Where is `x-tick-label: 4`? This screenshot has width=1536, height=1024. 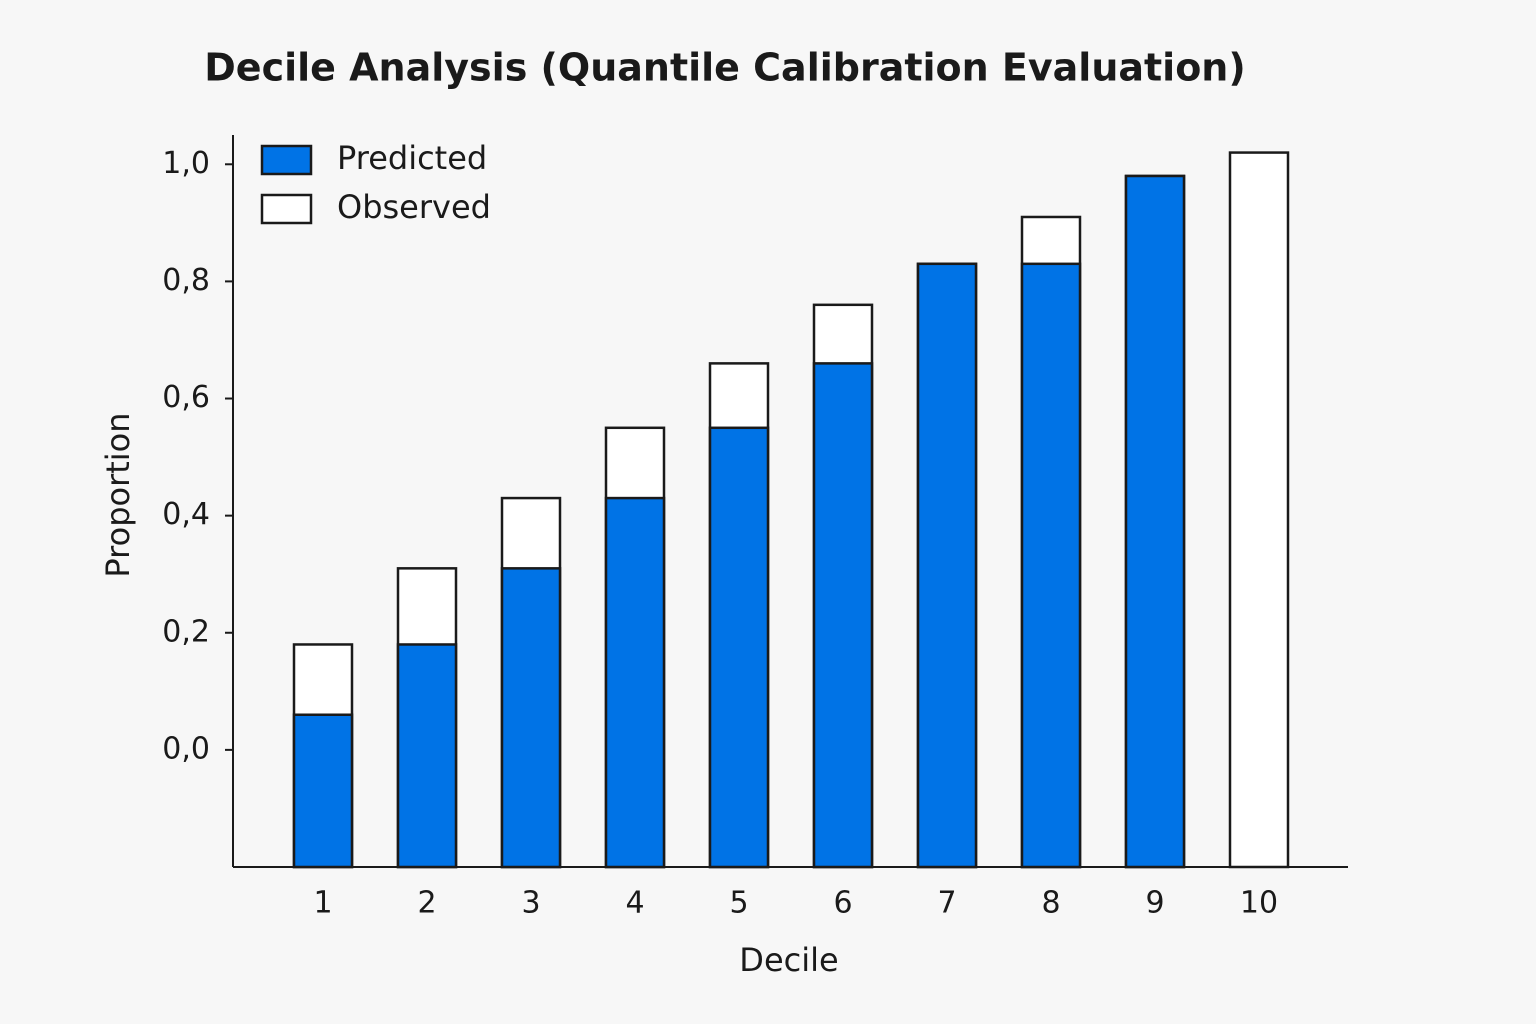
x-tick-label: 4 is located at coordinates (634, 903).